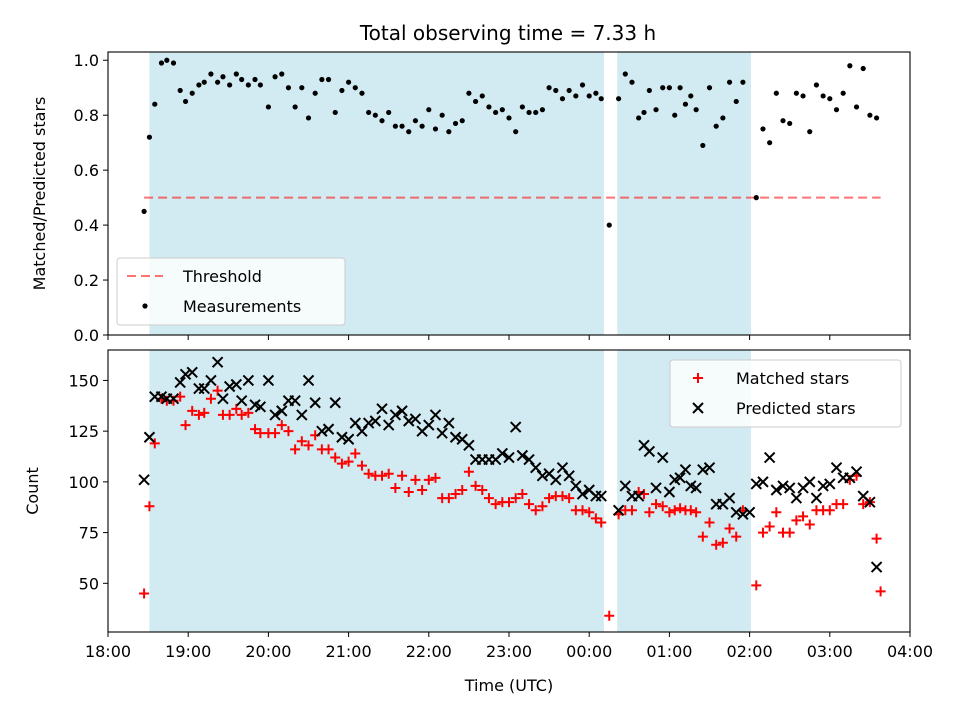  What do you see at coordinates (188, 651) in the screenshot?
I see `x-tick-label: 19:00` at bounding box center [188, 651].